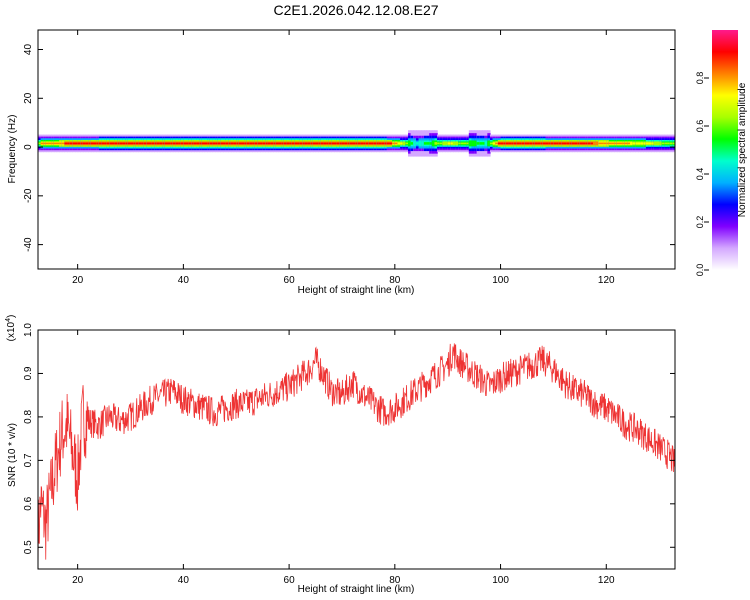 The width and height of the screenshot is (750, 600). I want to click on x-tick-label: 60, so click(290, 580).